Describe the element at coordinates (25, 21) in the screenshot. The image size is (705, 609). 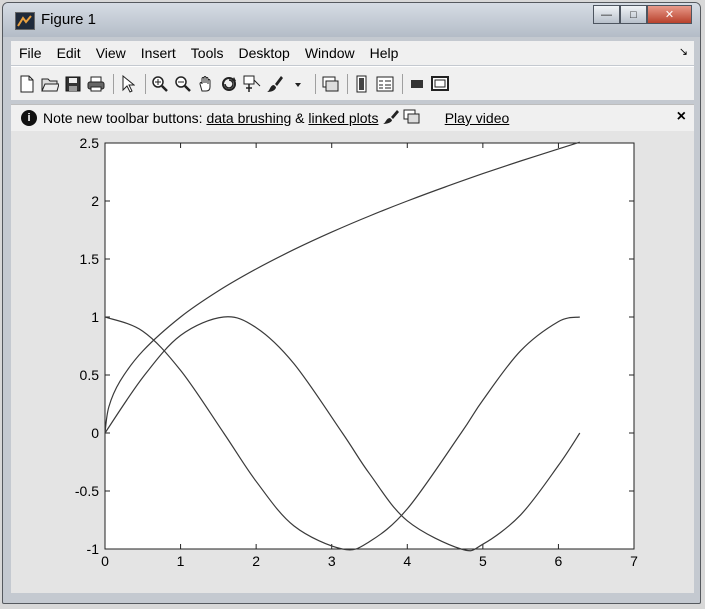
I see `matlab-figure-icon` at that location.